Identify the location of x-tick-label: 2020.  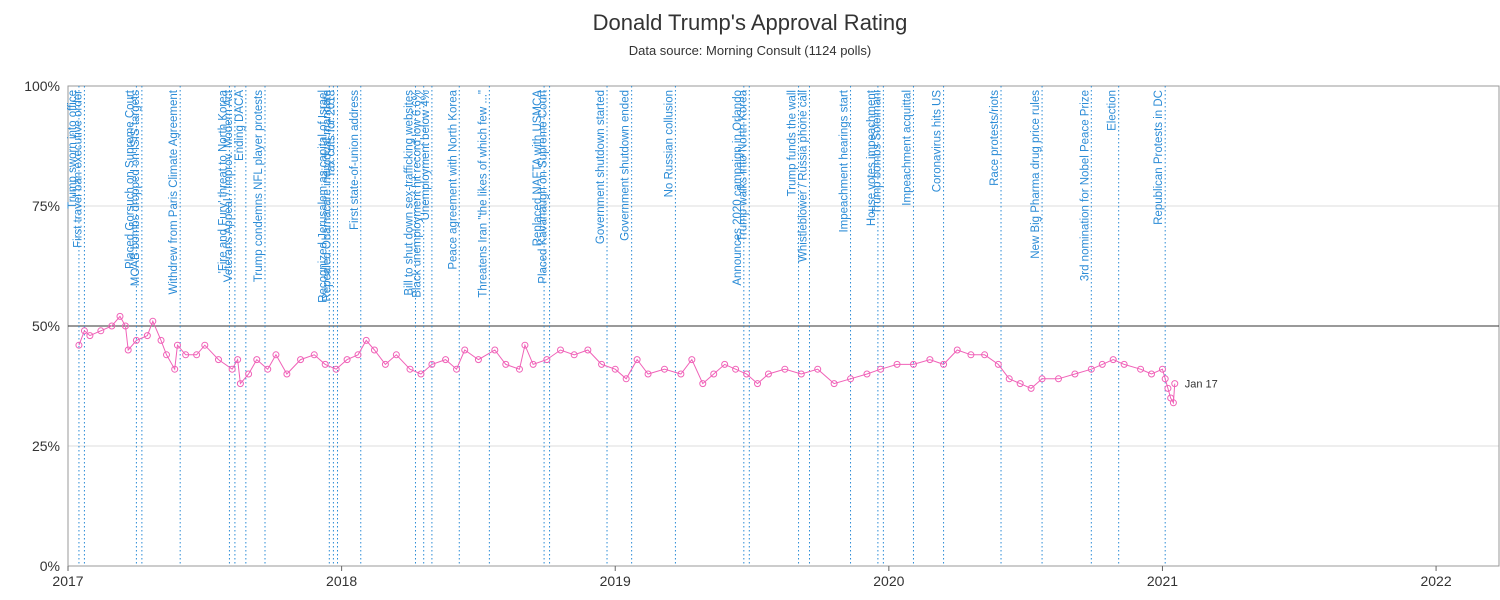
(888, 581).